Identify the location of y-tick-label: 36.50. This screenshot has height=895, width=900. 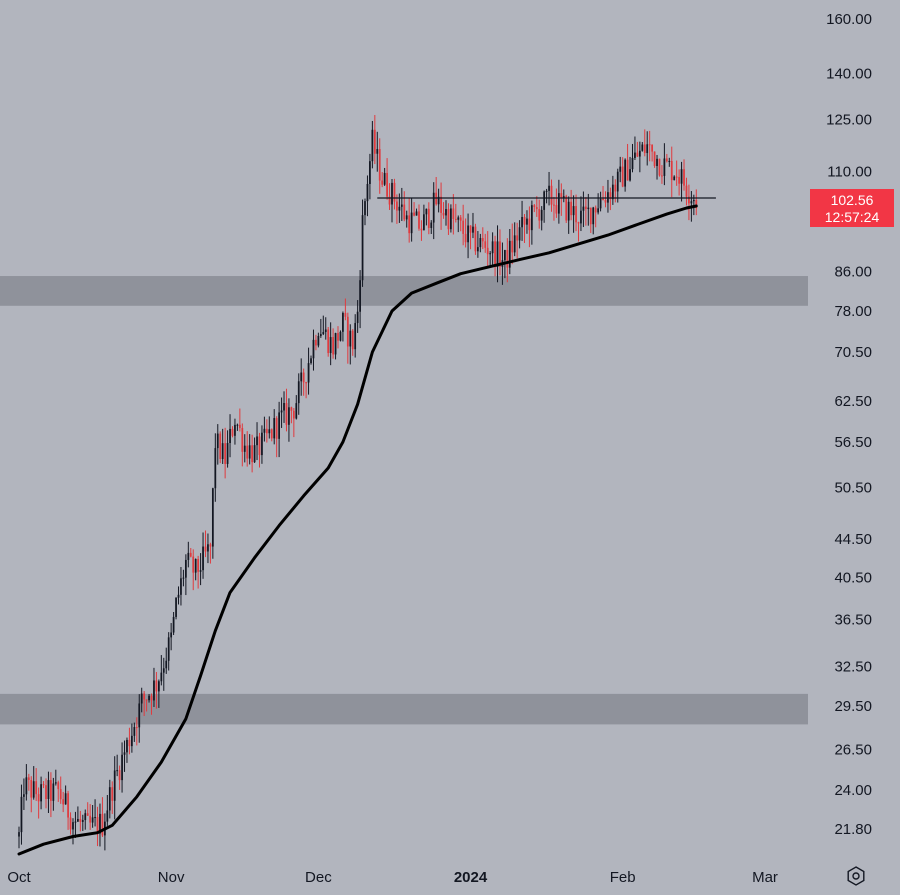
(853, 620).